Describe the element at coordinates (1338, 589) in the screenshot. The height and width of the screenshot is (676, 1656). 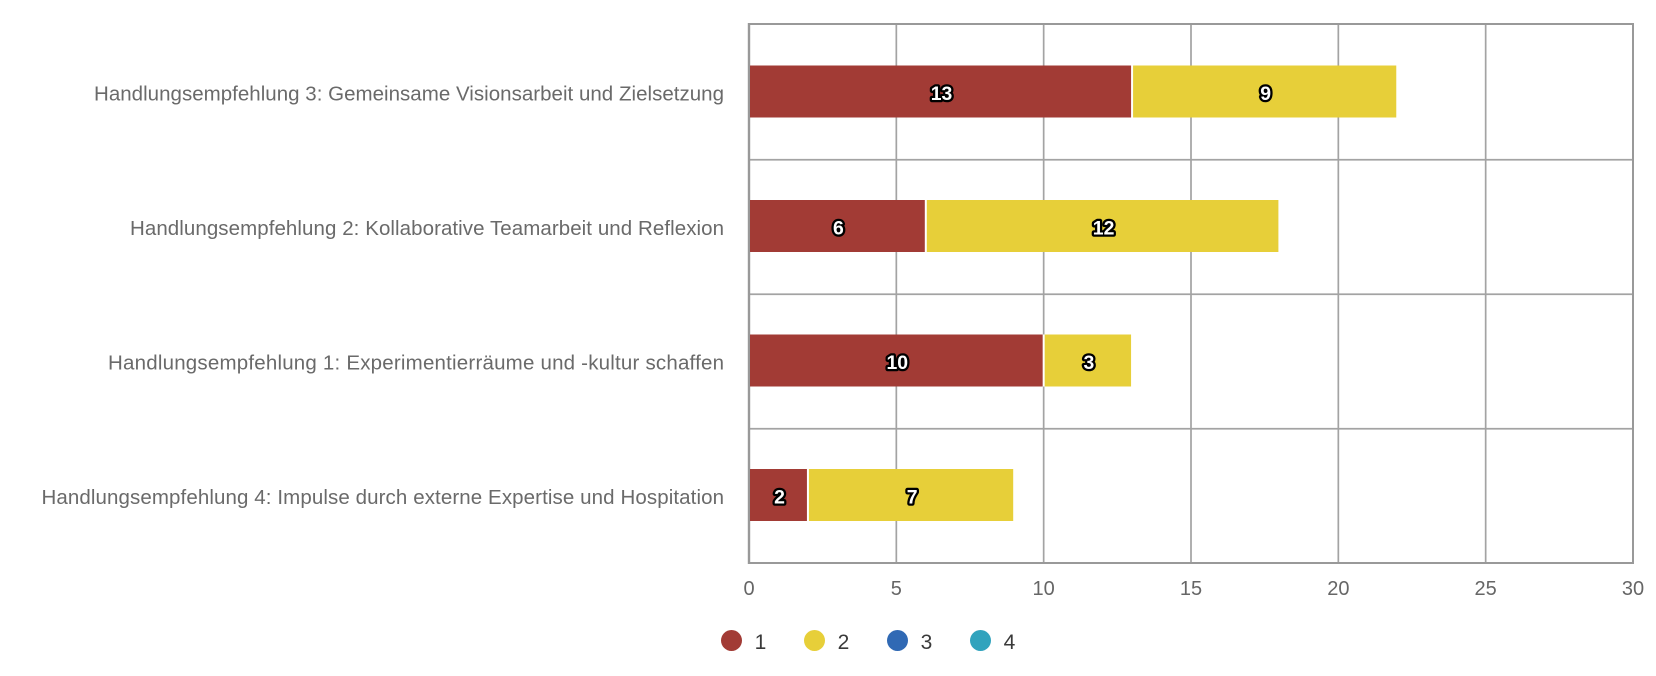
I see `svg-text: 20` at that location.